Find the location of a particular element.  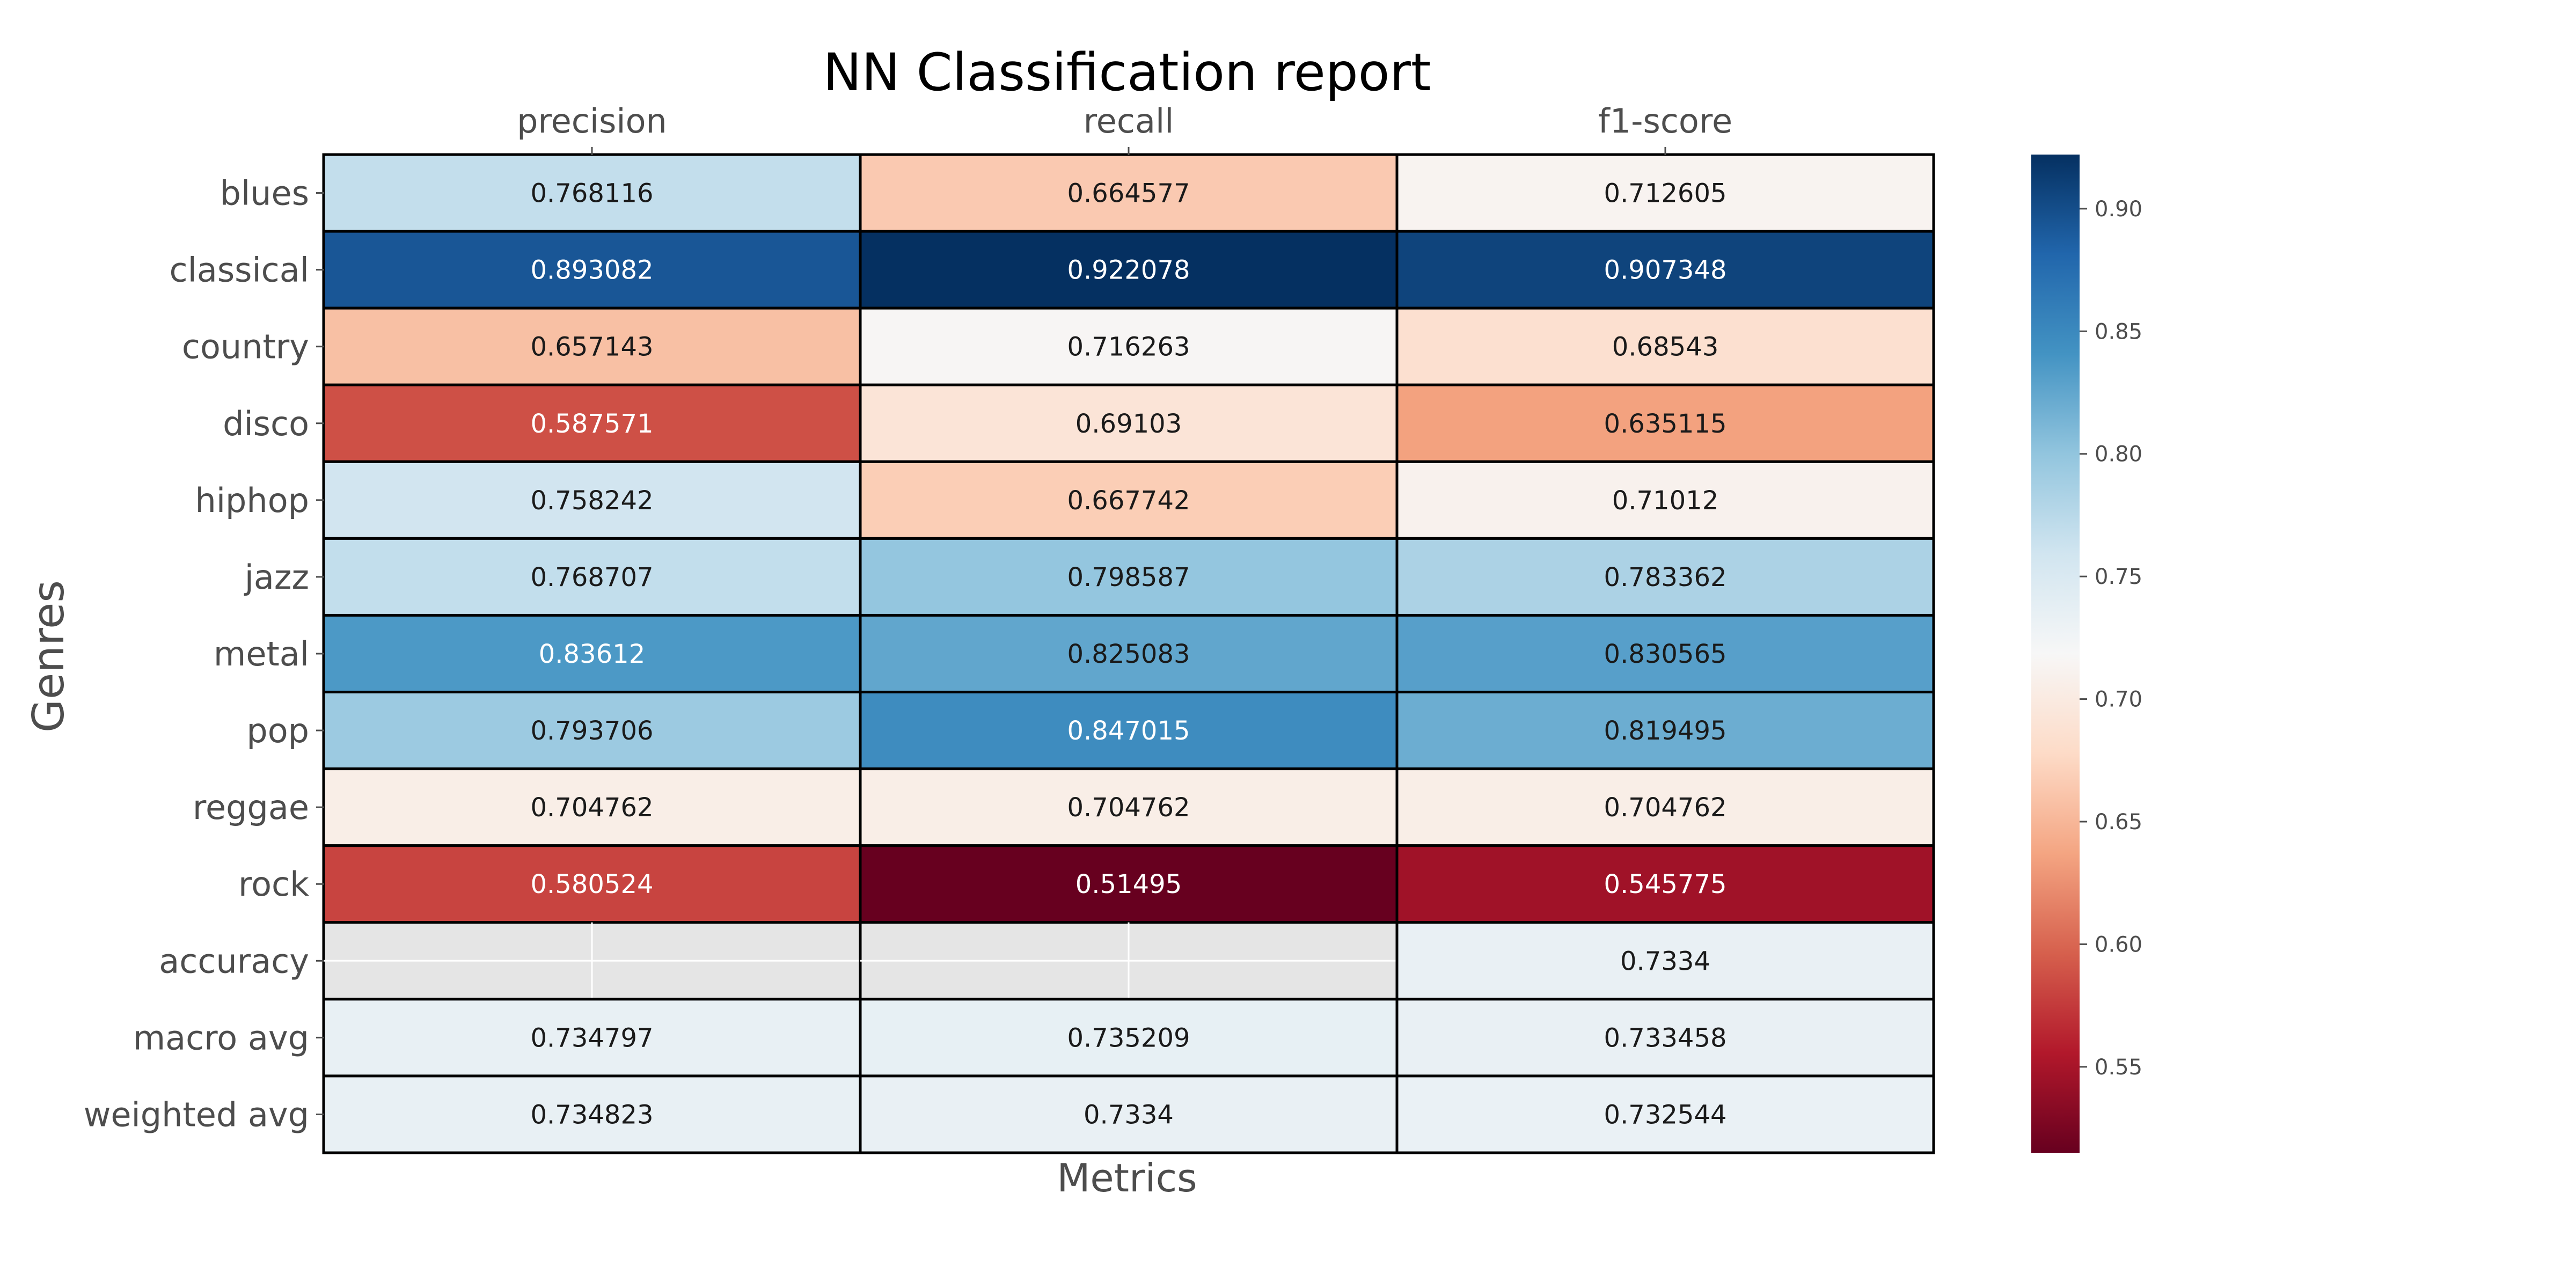

cell-value-label: 0.71012 is located at coordinates (1665, 501).